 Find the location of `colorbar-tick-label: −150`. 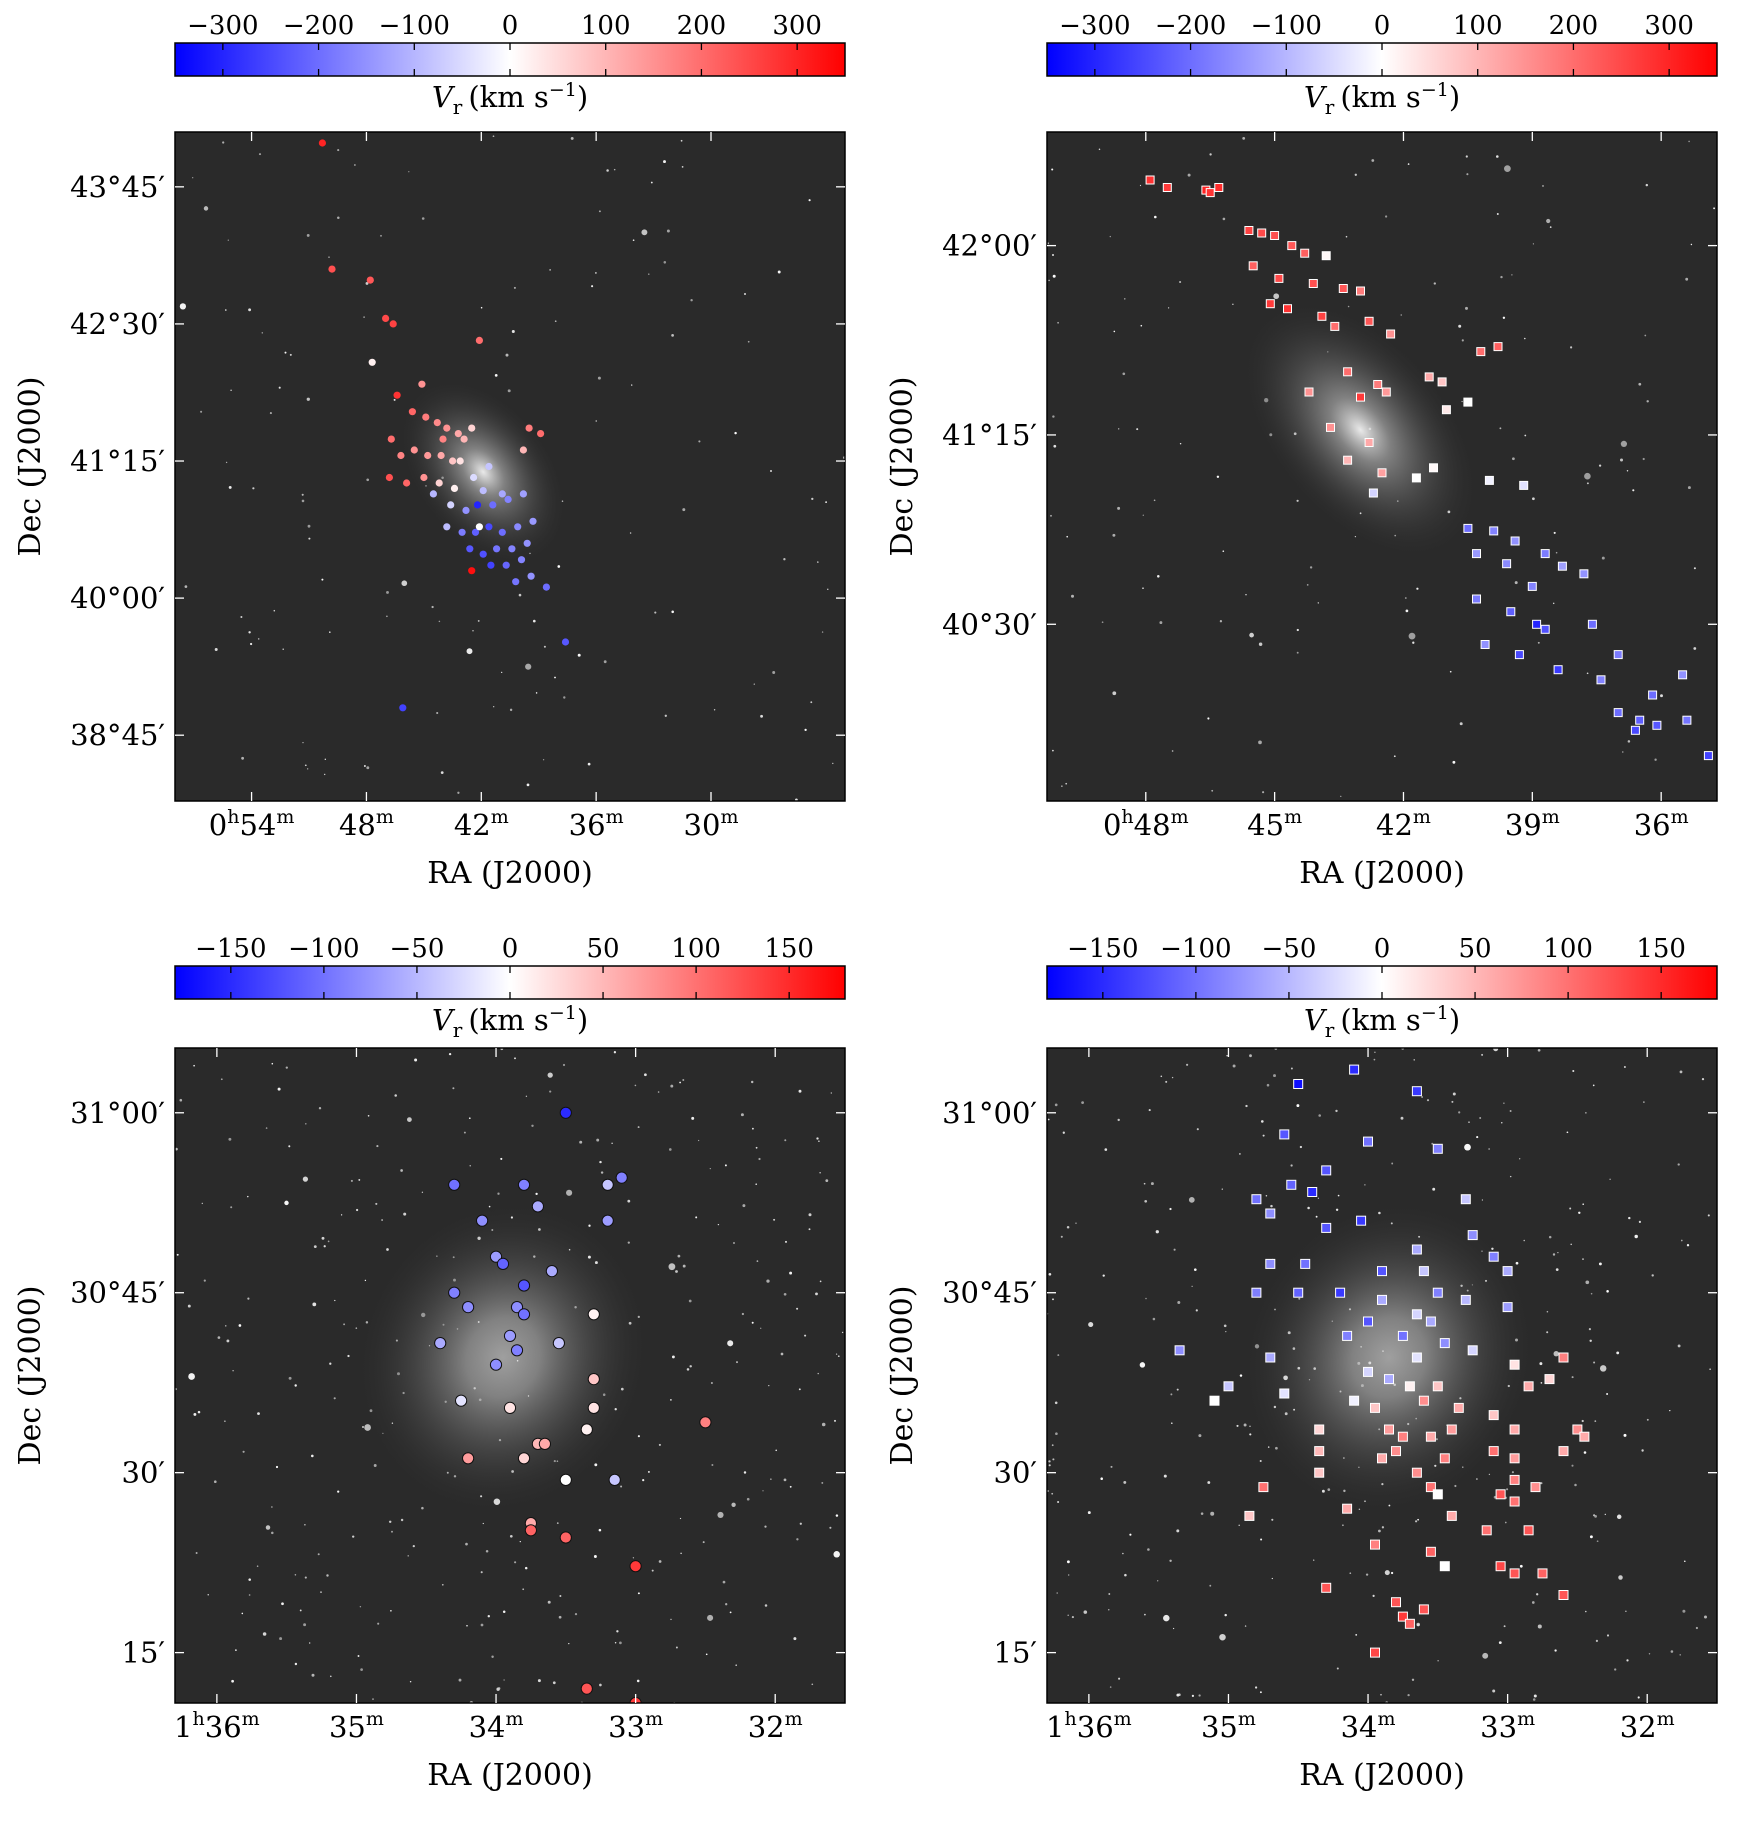

colorbar-tick-label: −150 is located at coordinates (230, 949).